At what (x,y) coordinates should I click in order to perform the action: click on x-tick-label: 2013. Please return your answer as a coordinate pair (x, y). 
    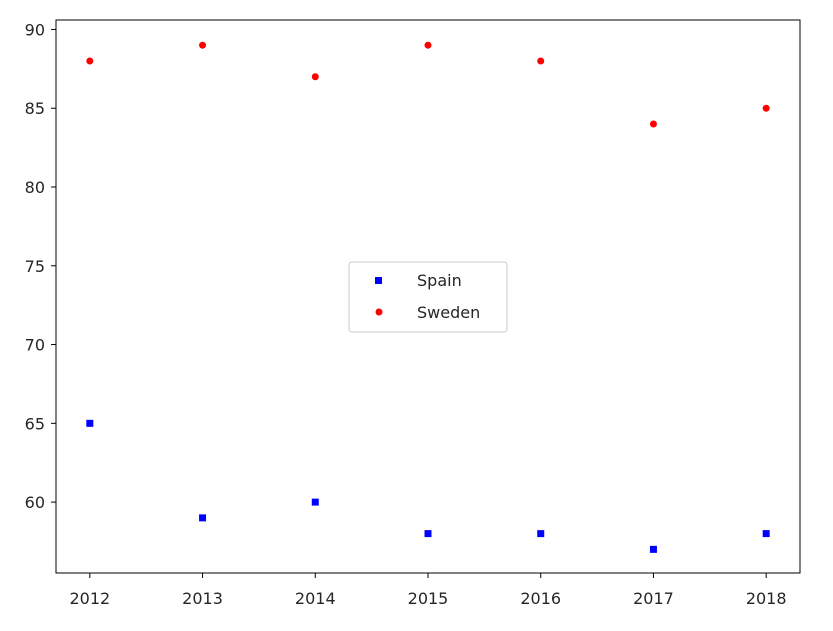
    Looking at the image, I should click on (202, 598).